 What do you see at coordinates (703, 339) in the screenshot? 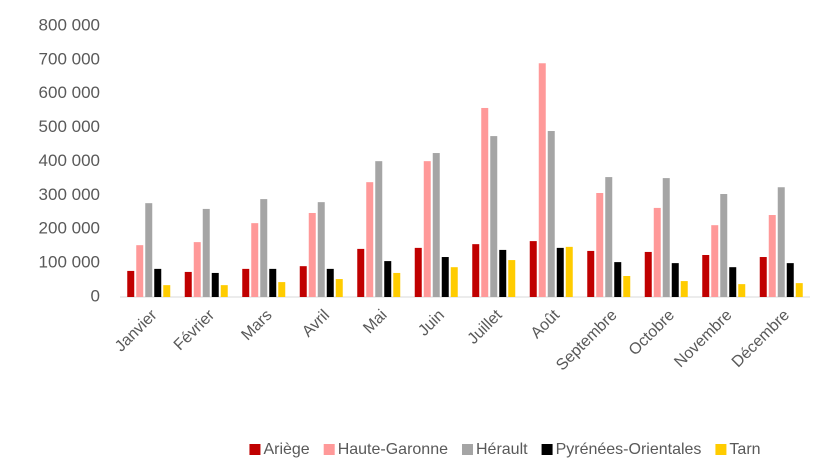
I see `x-tick-label: Novembre` at bounding box center [703, 339].